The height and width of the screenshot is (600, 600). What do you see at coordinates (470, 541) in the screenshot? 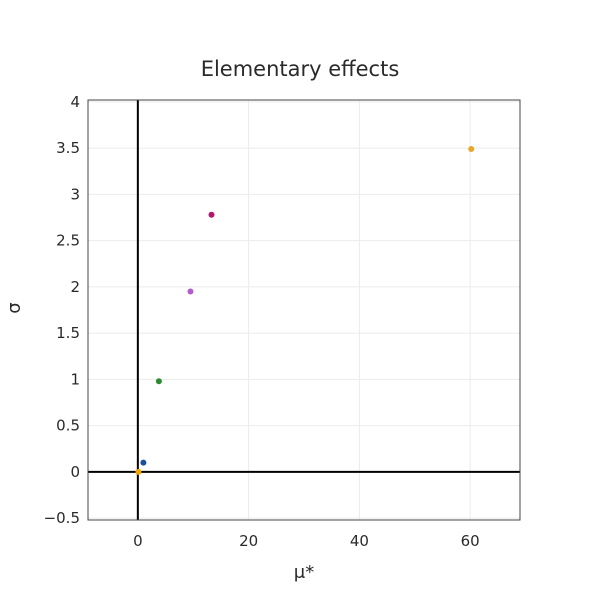
I see `x-tick-label: 60` at bounding box center [470, 541].